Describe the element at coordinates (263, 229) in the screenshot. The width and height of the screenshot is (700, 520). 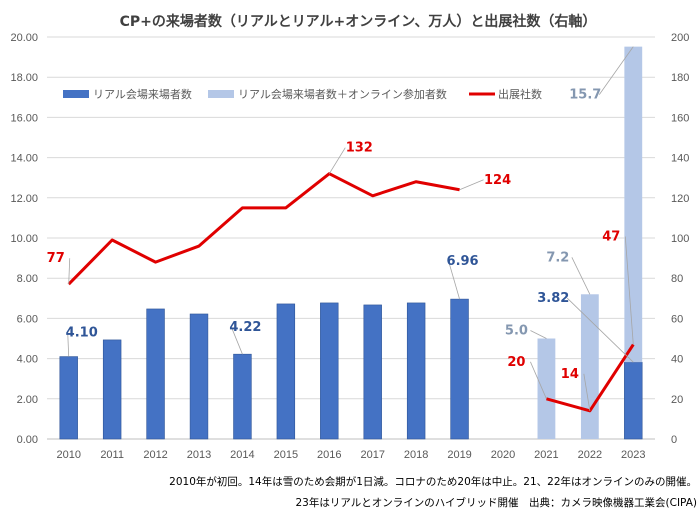
I see `line-segment` at that location.